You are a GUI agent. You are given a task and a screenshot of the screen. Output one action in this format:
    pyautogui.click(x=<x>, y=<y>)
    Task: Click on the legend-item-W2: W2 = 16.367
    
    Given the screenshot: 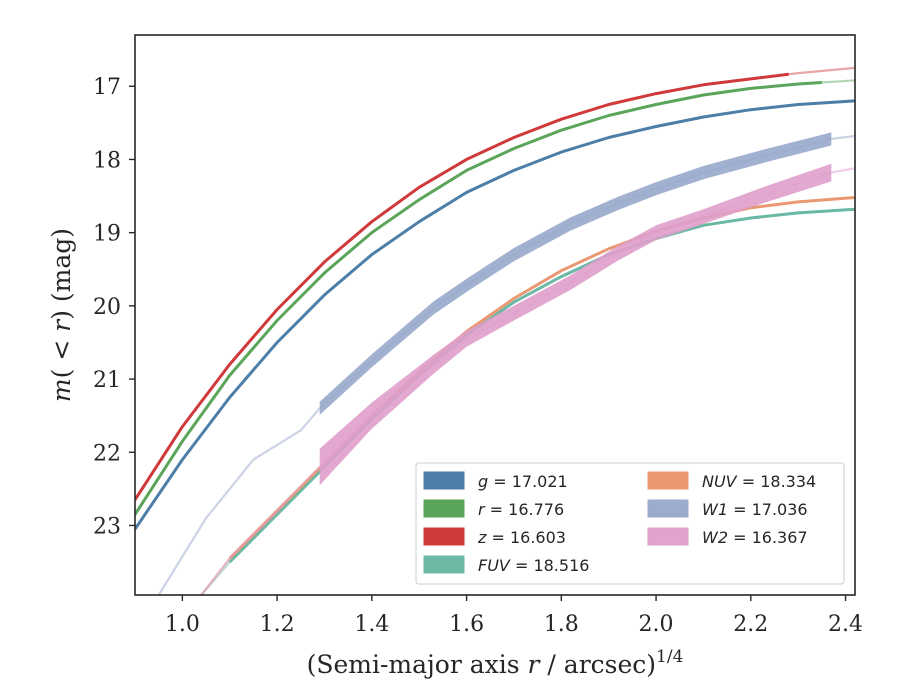 What is the action you would take?
    pyautogui.click(x=727, y=537)
    